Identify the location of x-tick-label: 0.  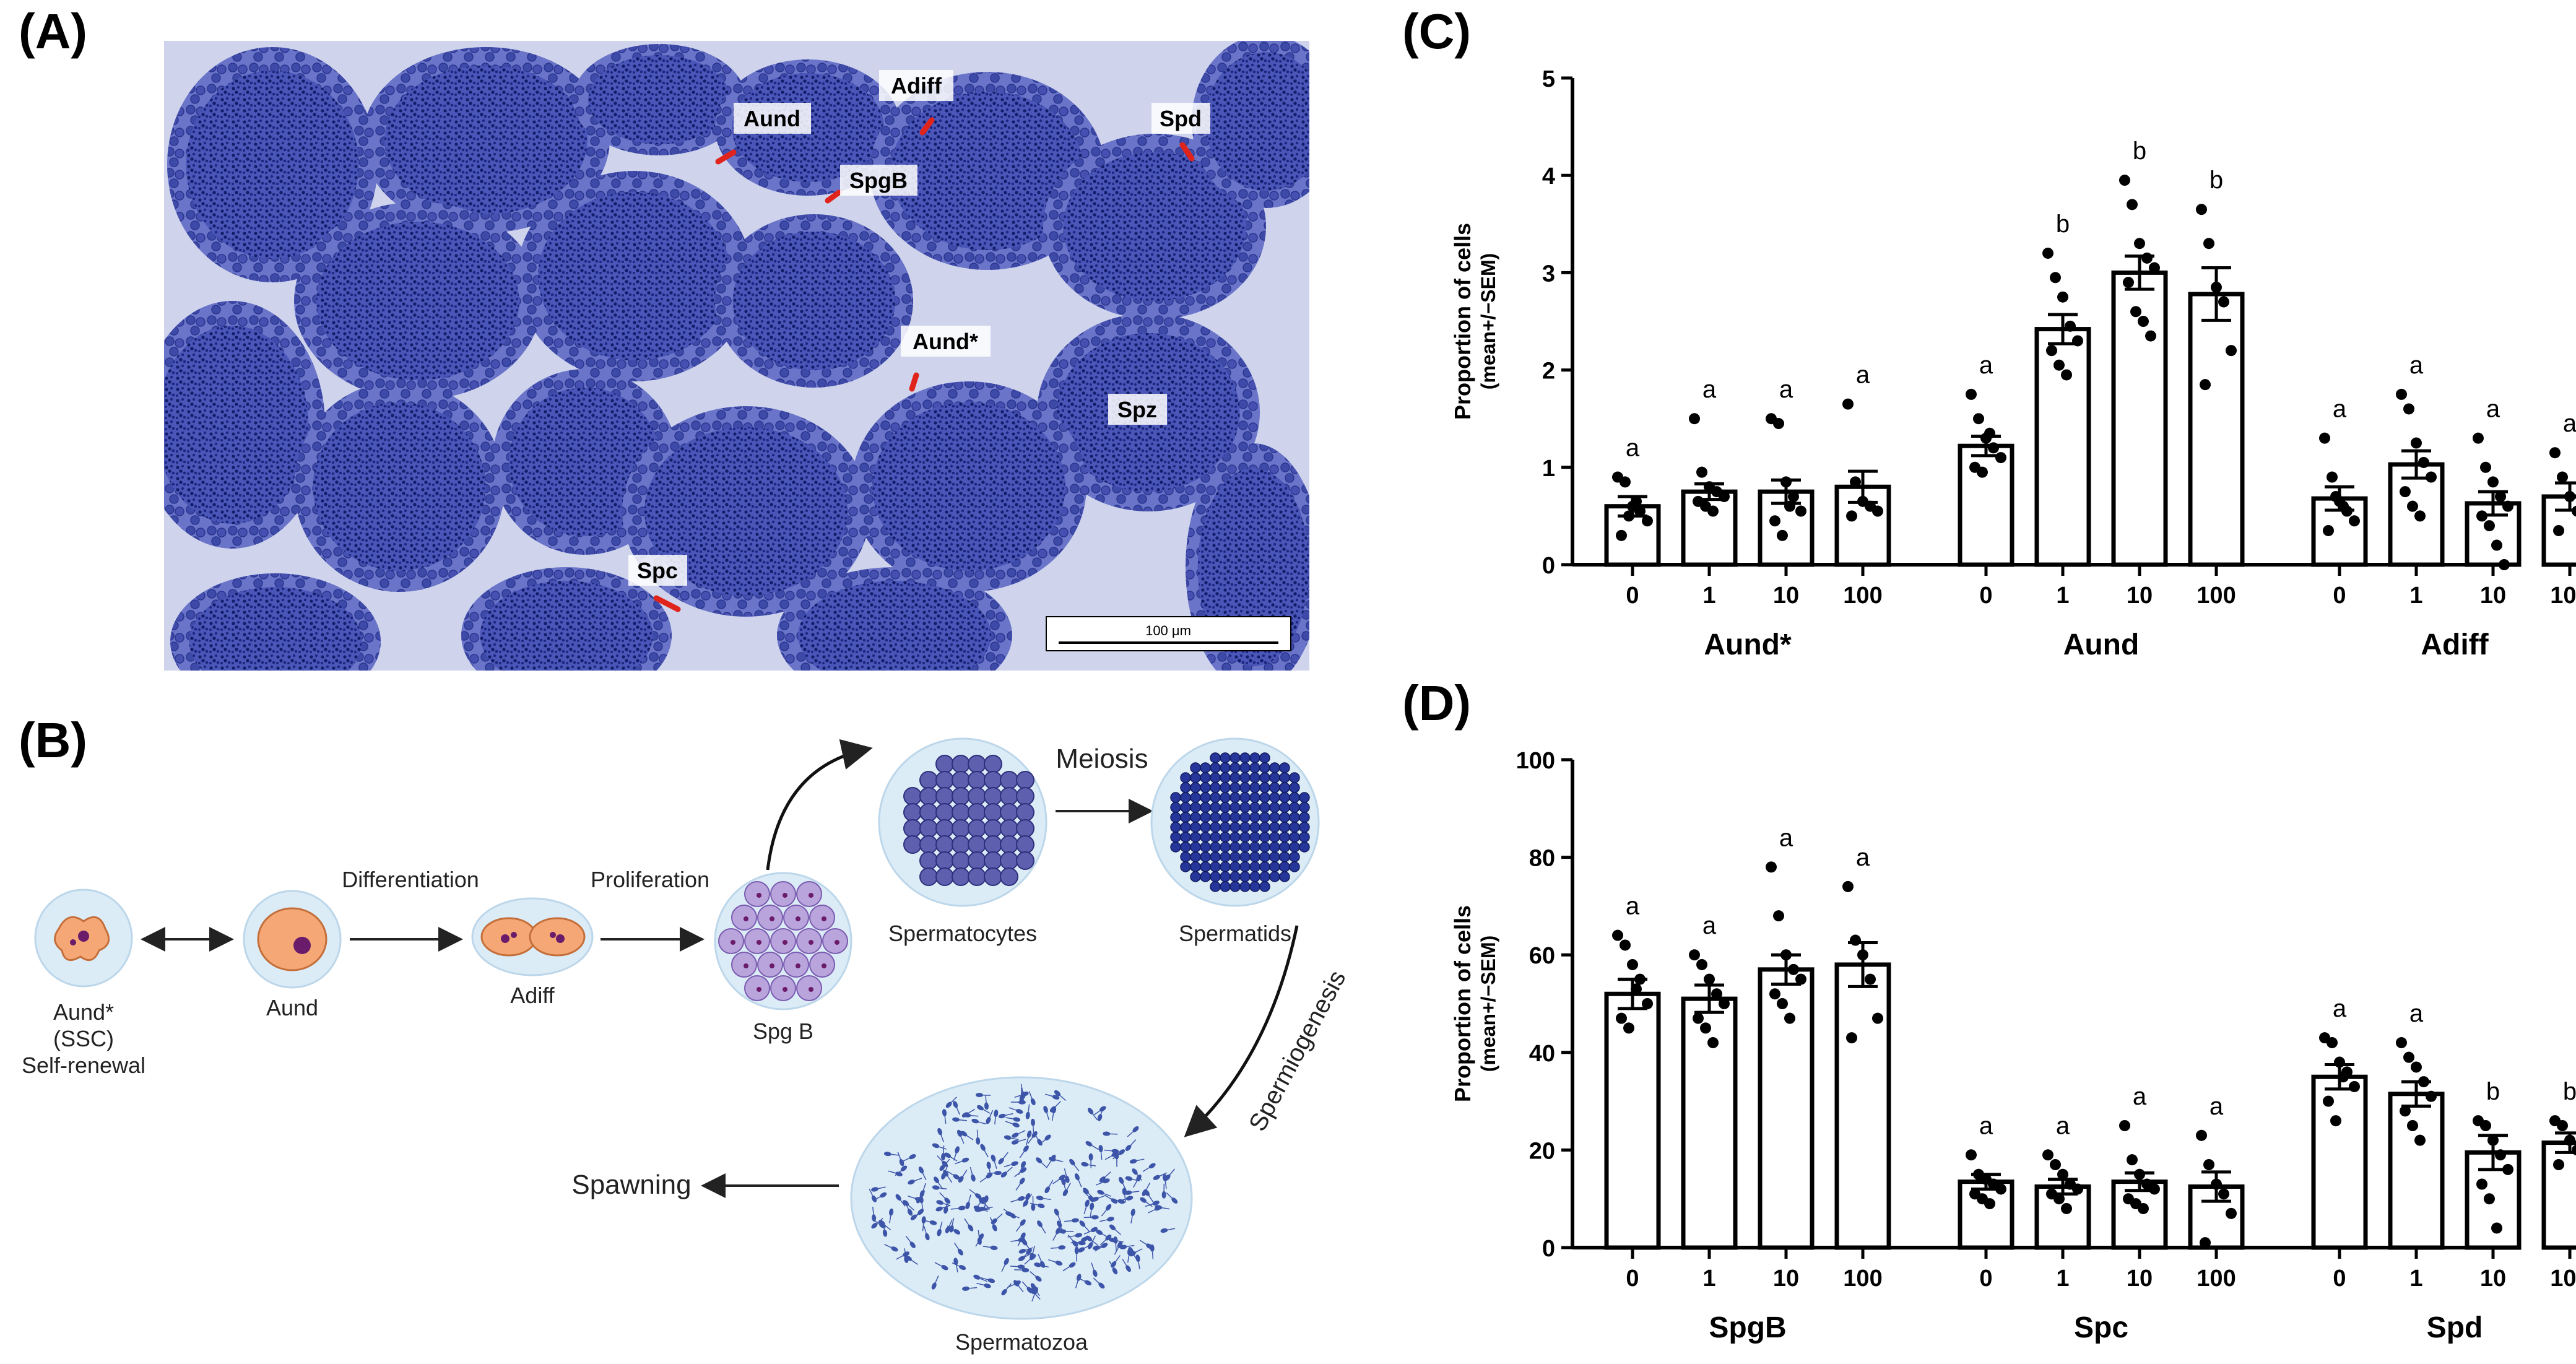
(1632, 1279).